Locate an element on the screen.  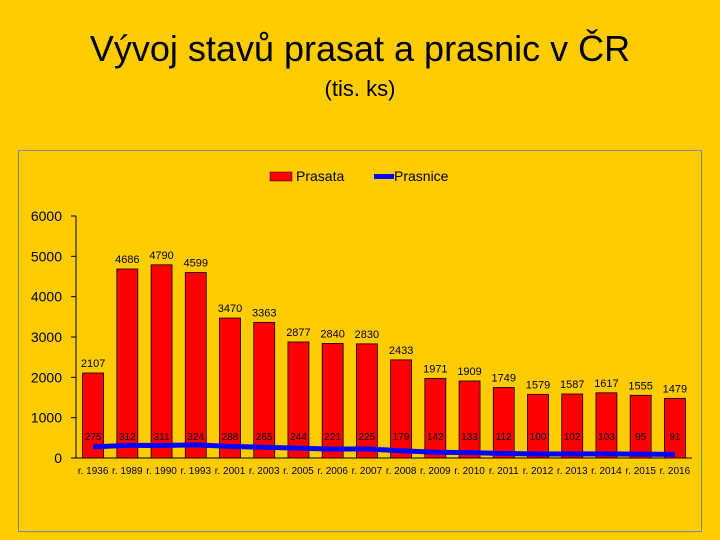
line-value-label: 288 is located at coordinates (230, 437).